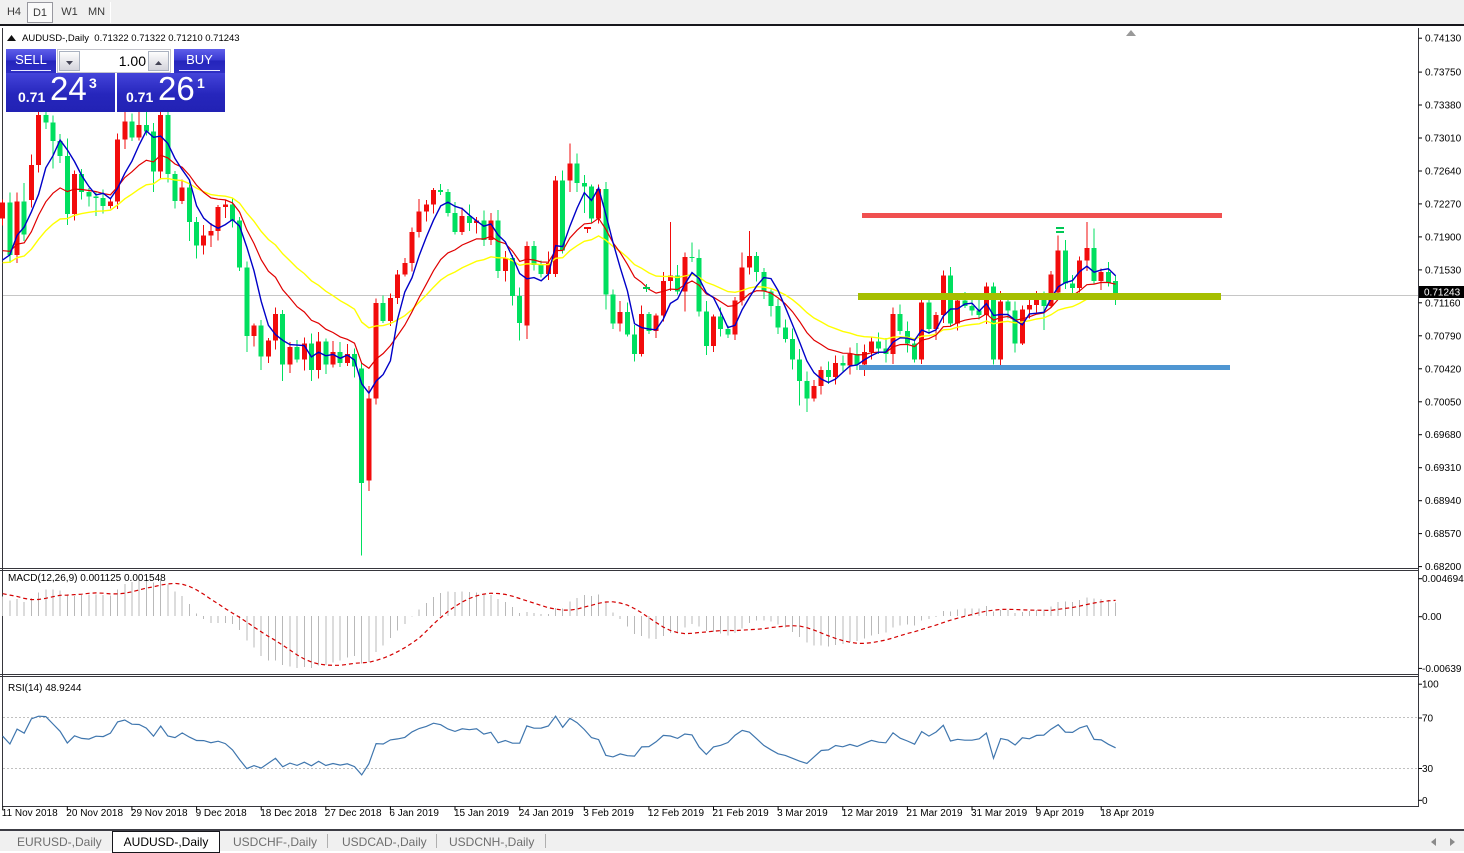 The height and width of the screenshot is (853, 1464). I want to click on svg-text: 3 Feb 2019, so click(608, 813).